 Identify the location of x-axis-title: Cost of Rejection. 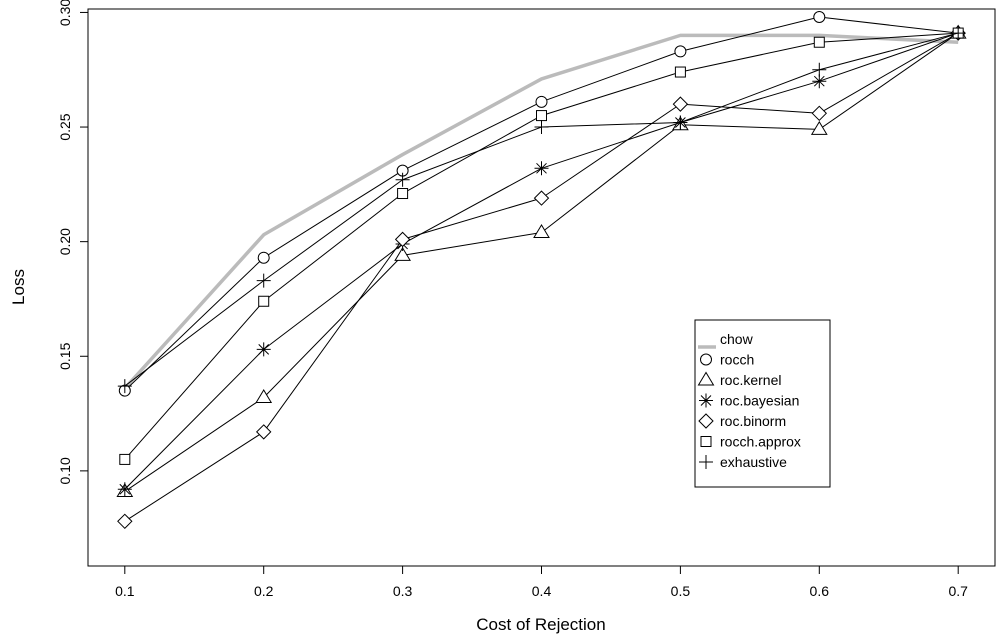
(540, 624).